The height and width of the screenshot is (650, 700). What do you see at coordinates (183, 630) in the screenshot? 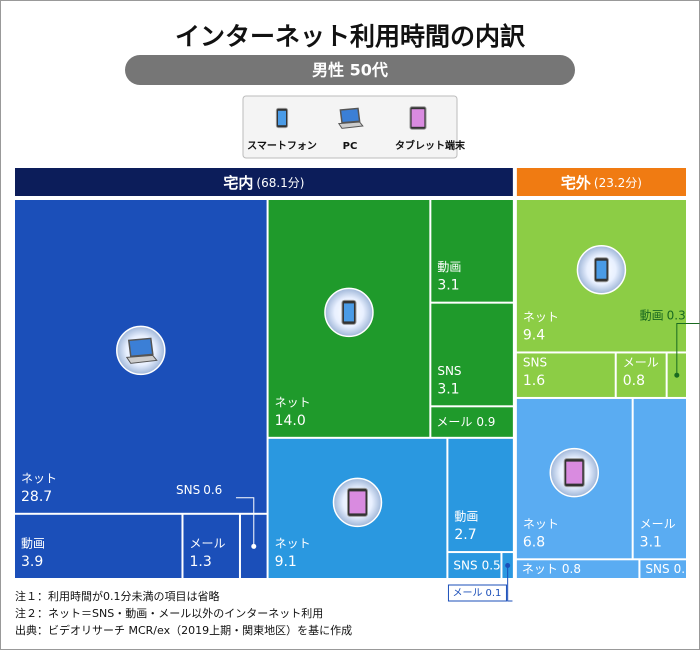
I see `note: 出典：ビデオリサーチ MCR/ex（2019上期・関東地区）を基に作成` at bounding box center [183, 630].